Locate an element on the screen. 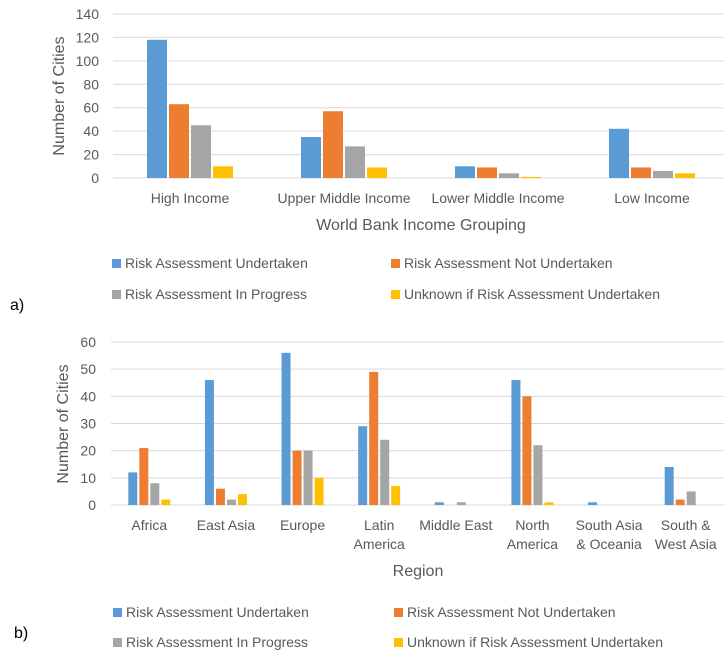 The height and width of the screenshot is (657, 724). chart-b-y-axis-label: Number of Cities is located at coordinates (63, 423).